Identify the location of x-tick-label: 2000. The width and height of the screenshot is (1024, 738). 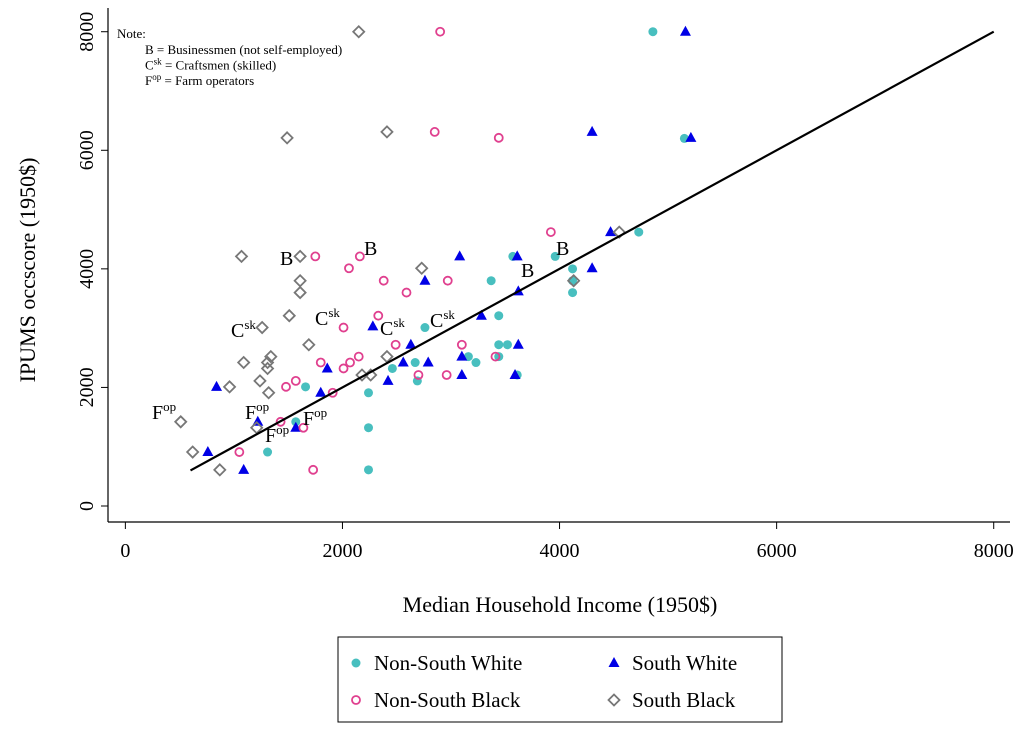
(342, 551).